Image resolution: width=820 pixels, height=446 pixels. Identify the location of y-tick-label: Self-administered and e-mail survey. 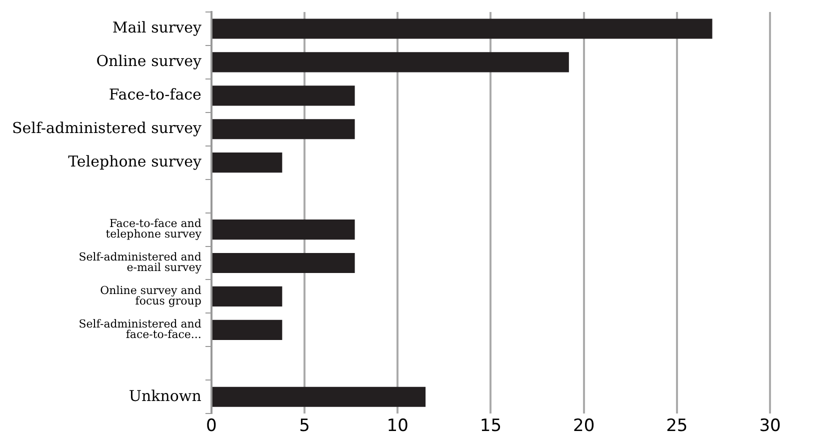
(140, 262).